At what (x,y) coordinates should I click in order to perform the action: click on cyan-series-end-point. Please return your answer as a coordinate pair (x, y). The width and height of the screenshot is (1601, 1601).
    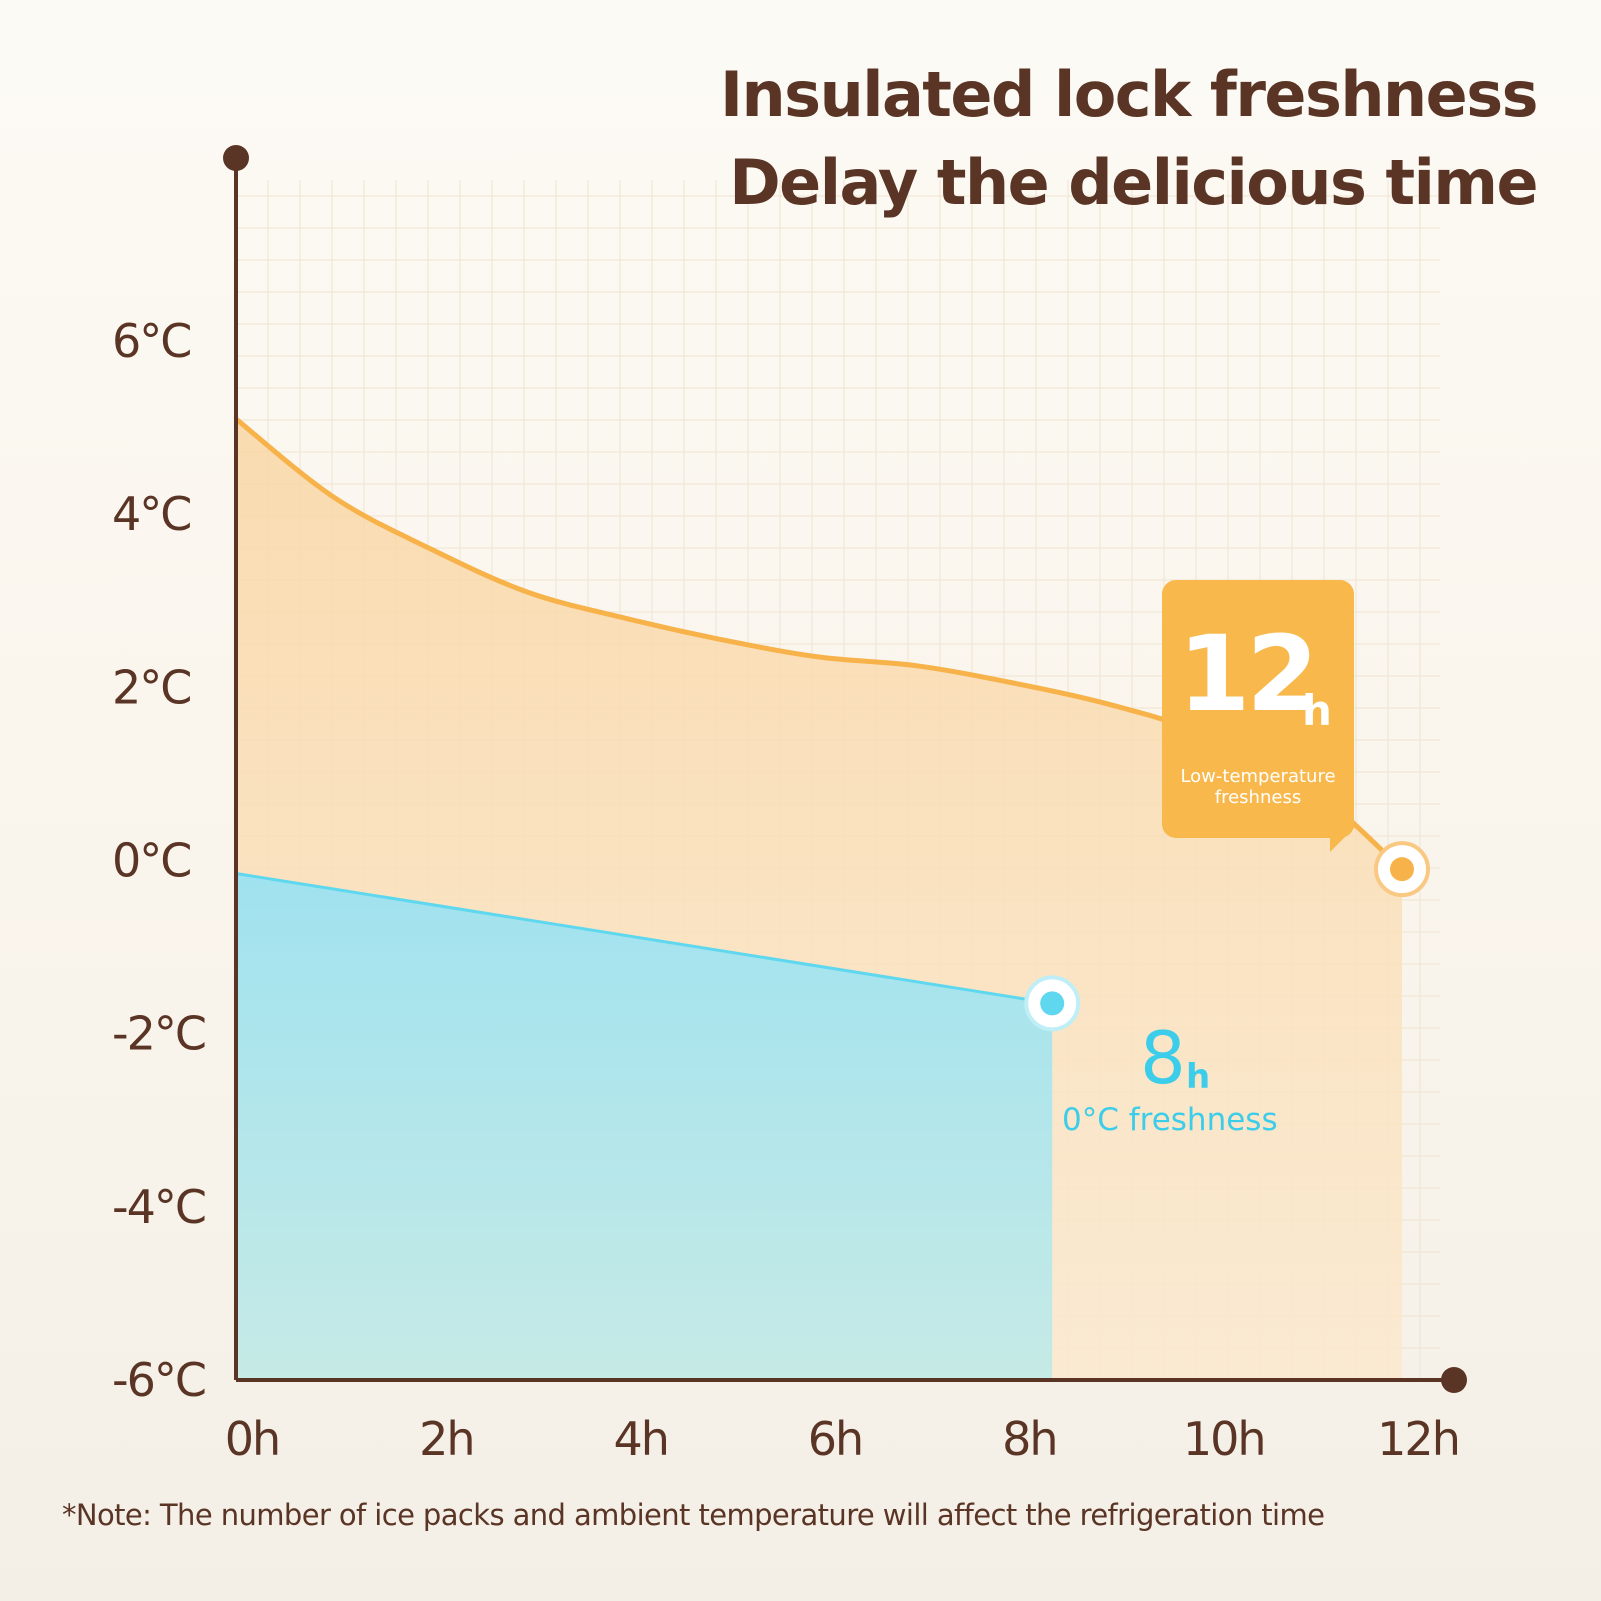
    Looking at the image, I should click on (1052, 1003).